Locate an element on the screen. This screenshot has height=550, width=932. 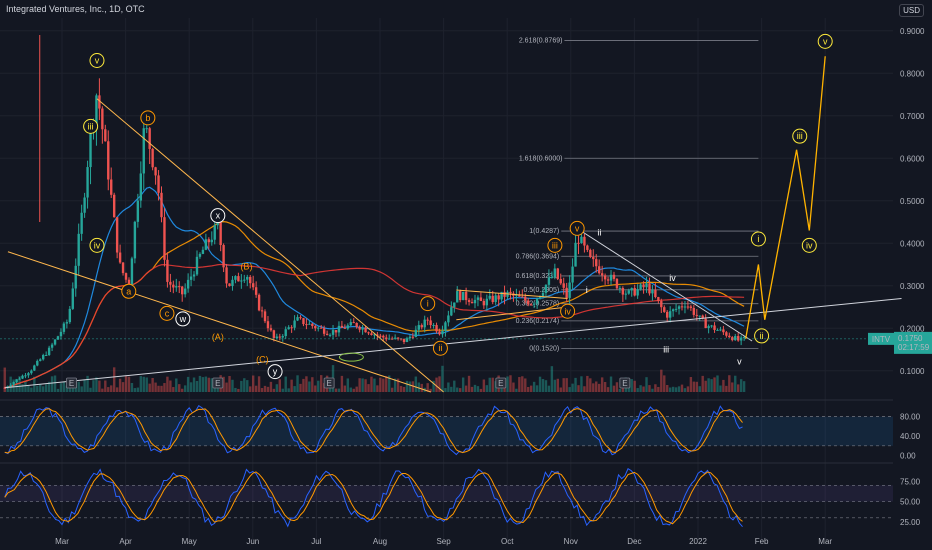
fib-level-label: 1(0.4287) is located at coordinates (544, 231).